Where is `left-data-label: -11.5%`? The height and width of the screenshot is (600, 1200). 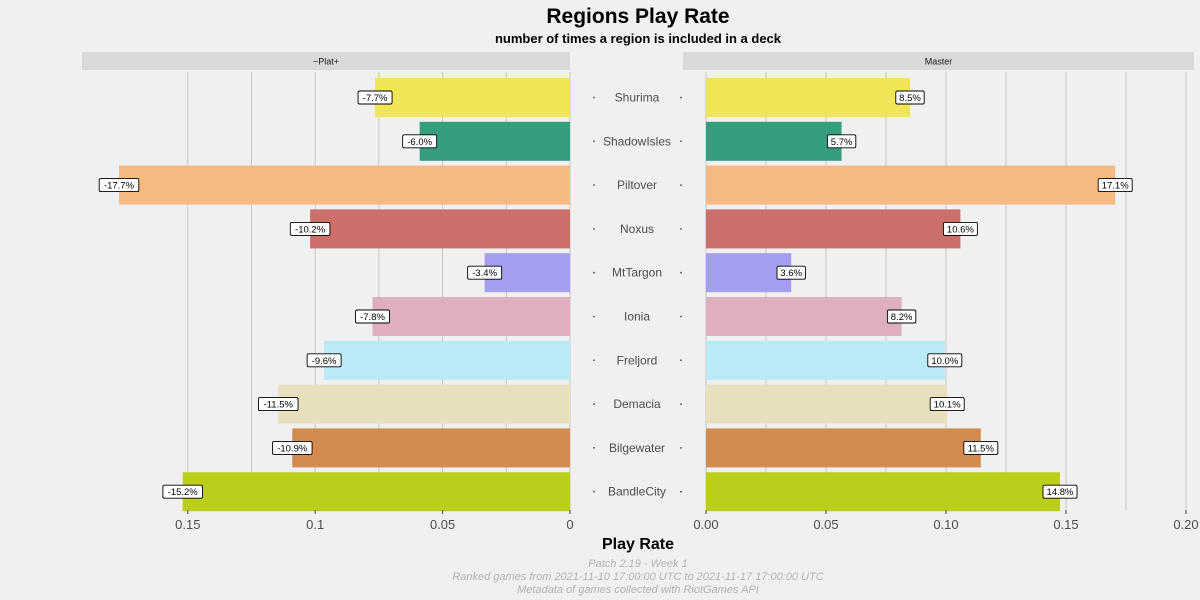 left-data-label: -11.5% is located at coordinates (279, 405).